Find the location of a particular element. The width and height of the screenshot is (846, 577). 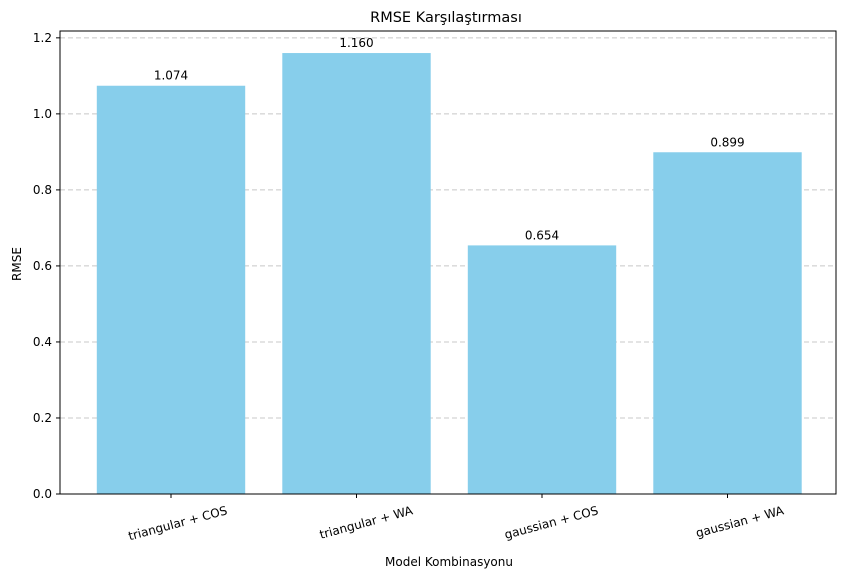

y-tick-label: 0.4 is located at coordinates (42, 342).